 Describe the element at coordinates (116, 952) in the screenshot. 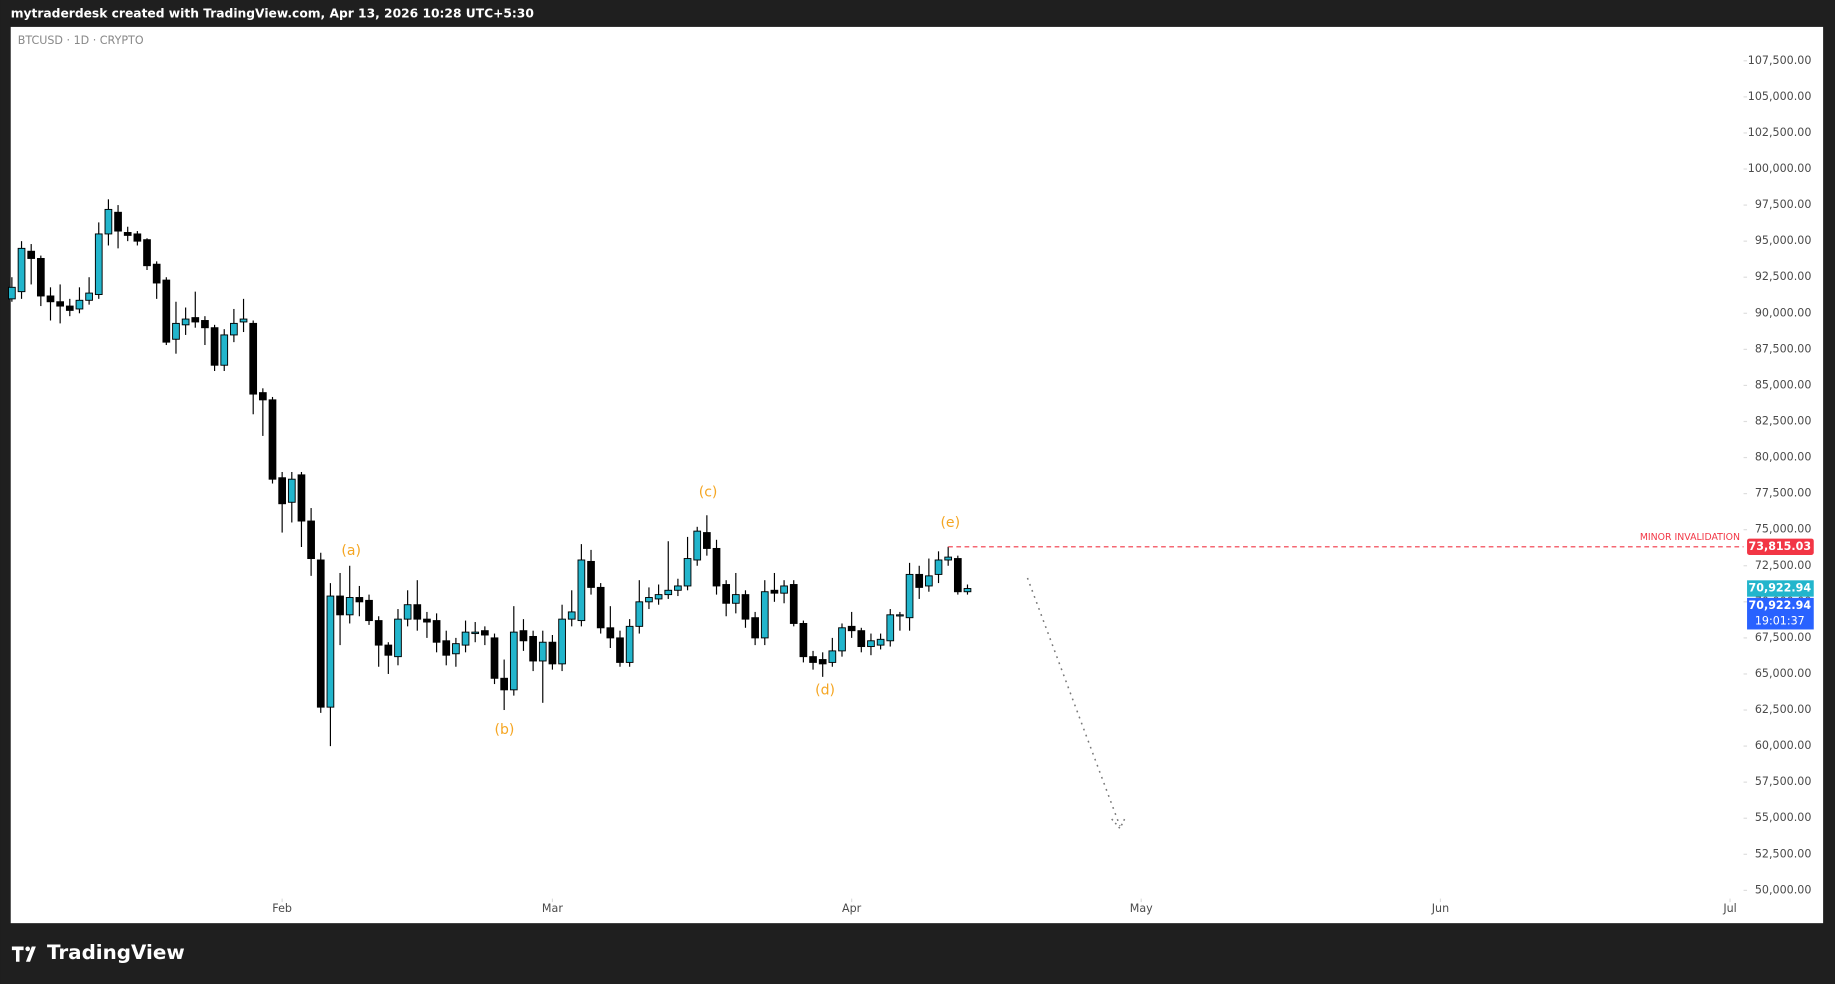

I see `brand-name: TradingView` at that location.